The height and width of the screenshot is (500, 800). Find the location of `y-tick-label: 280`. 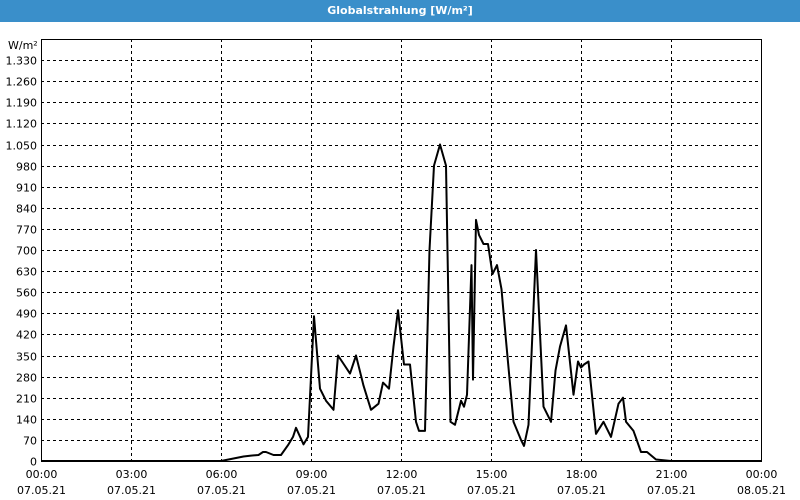

y-tick-label: 280 is located at coordinates (26, 378).